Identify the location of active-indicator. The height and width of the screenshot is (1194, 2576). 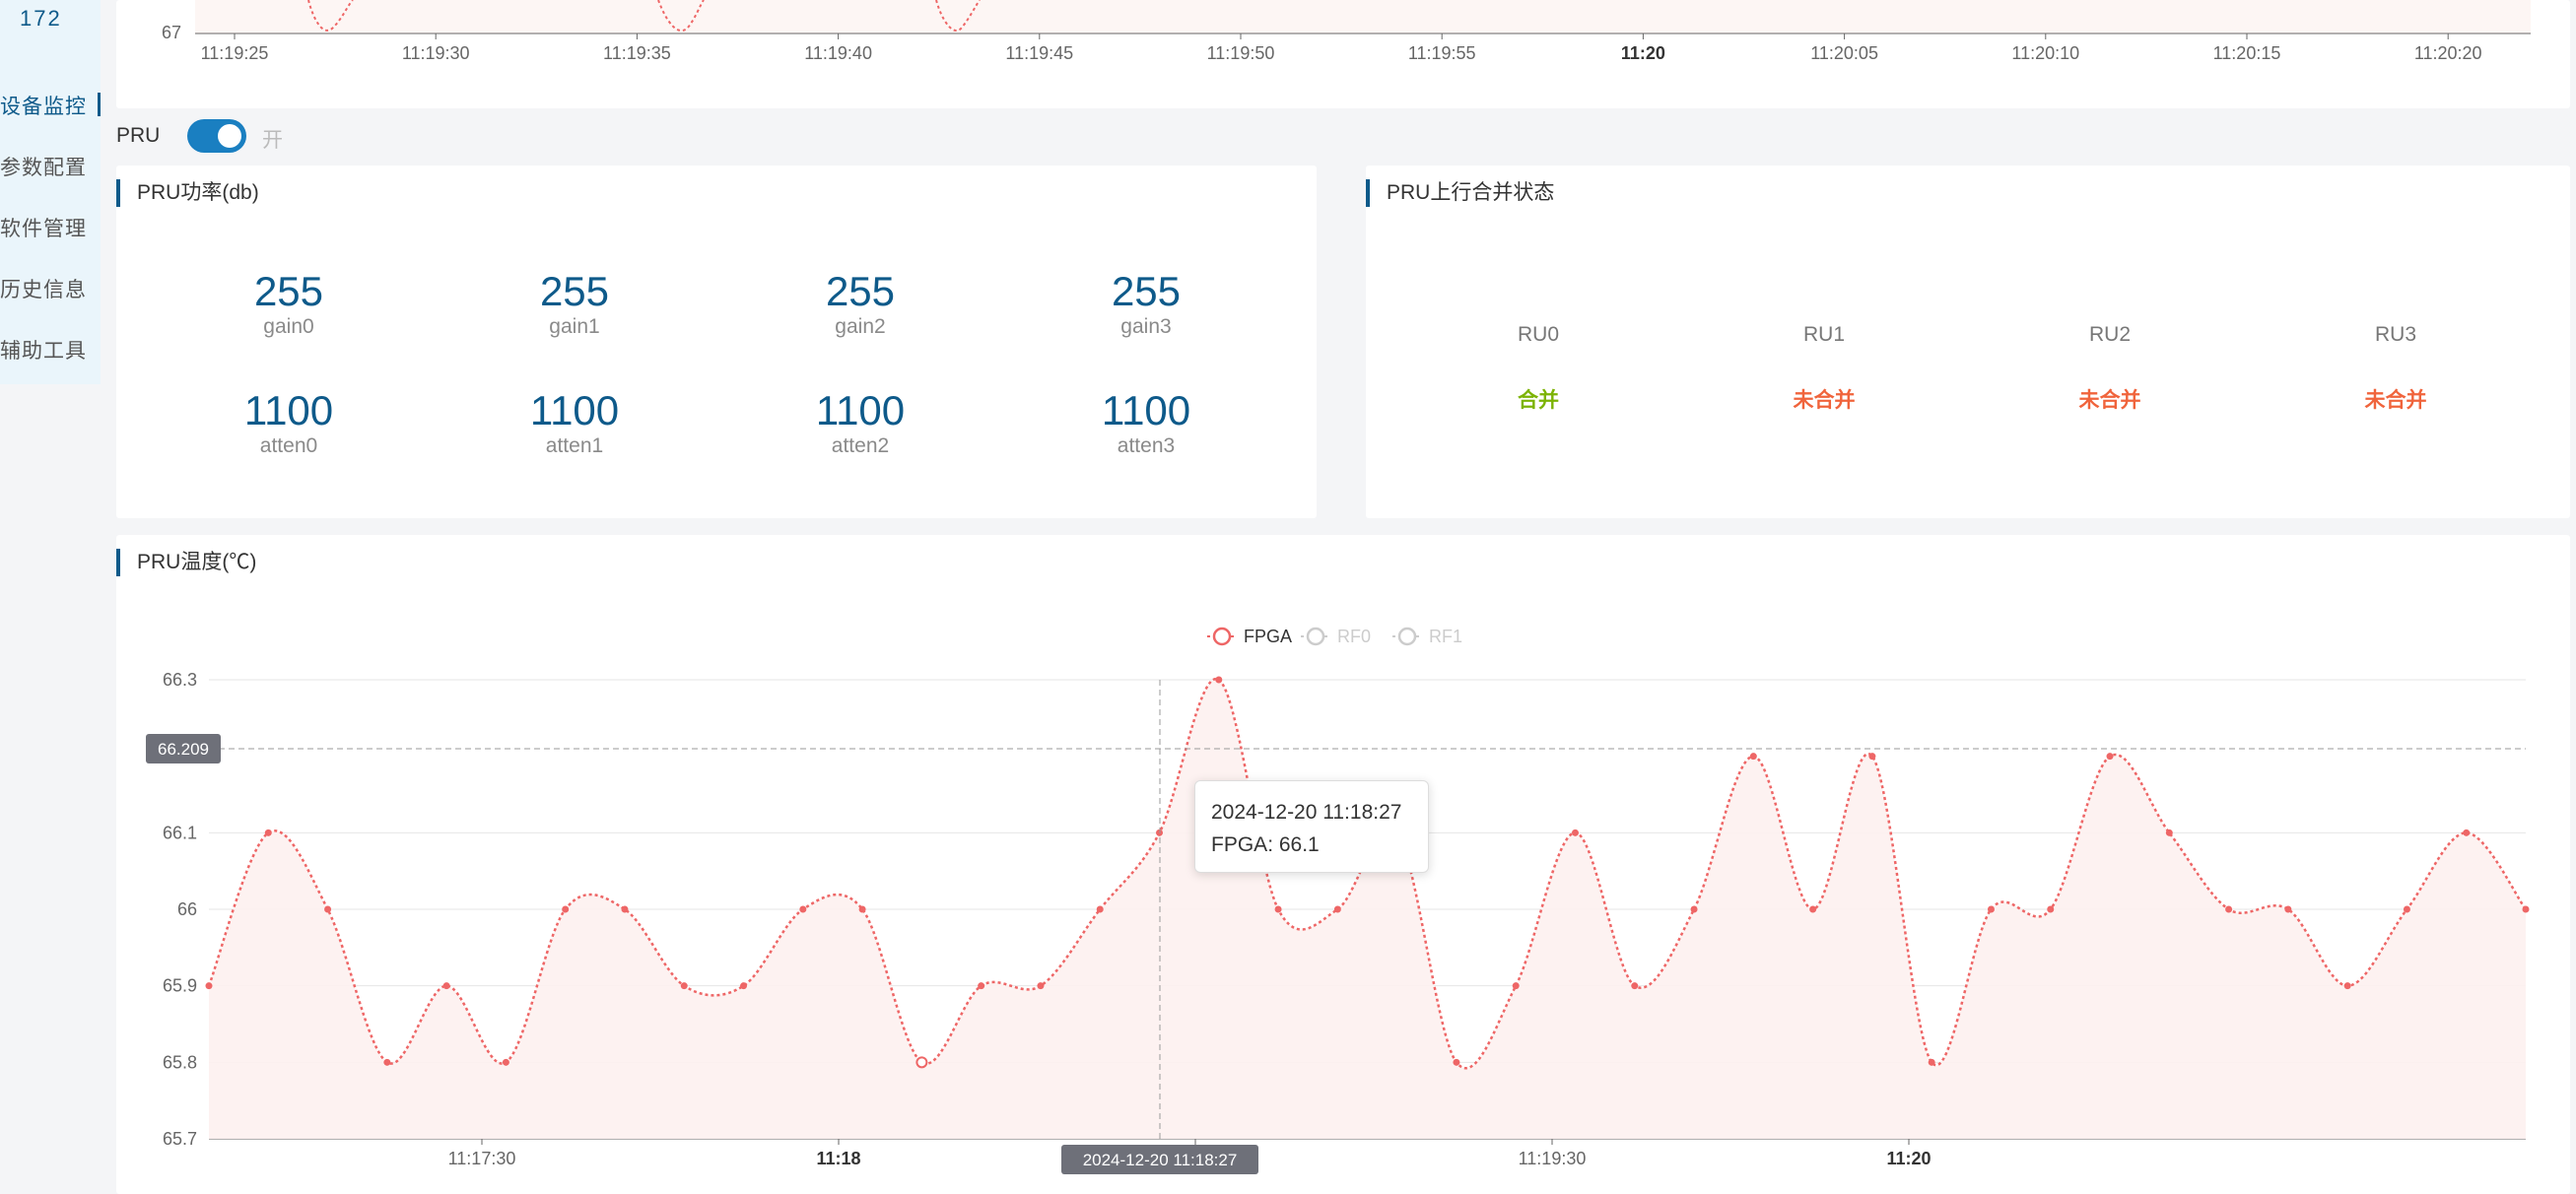
(99, 104).